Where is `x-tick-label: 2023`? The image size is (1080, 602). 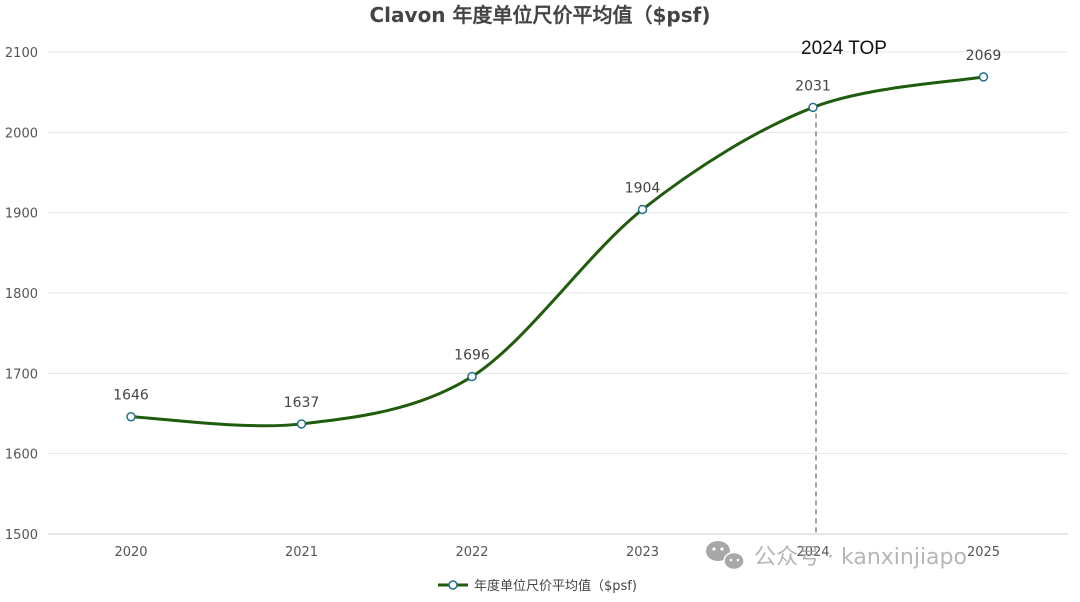
x-tick-label: 2023 is located at coordinates (642, 552).